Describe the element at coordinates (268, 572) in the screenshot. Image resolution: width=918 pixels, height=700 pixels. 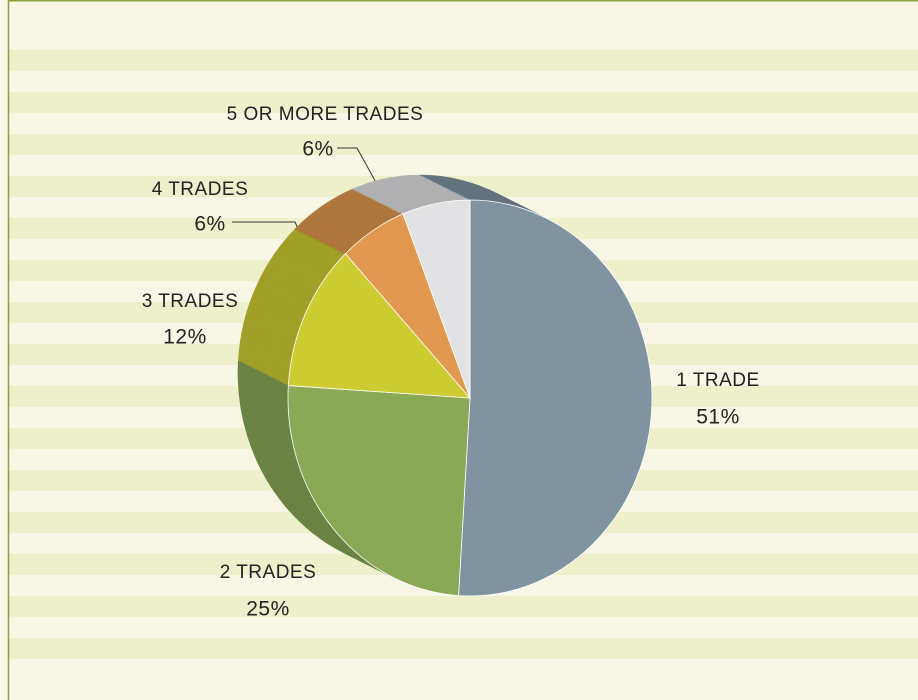
I see `slice-label: 2 TRADES` at that location.